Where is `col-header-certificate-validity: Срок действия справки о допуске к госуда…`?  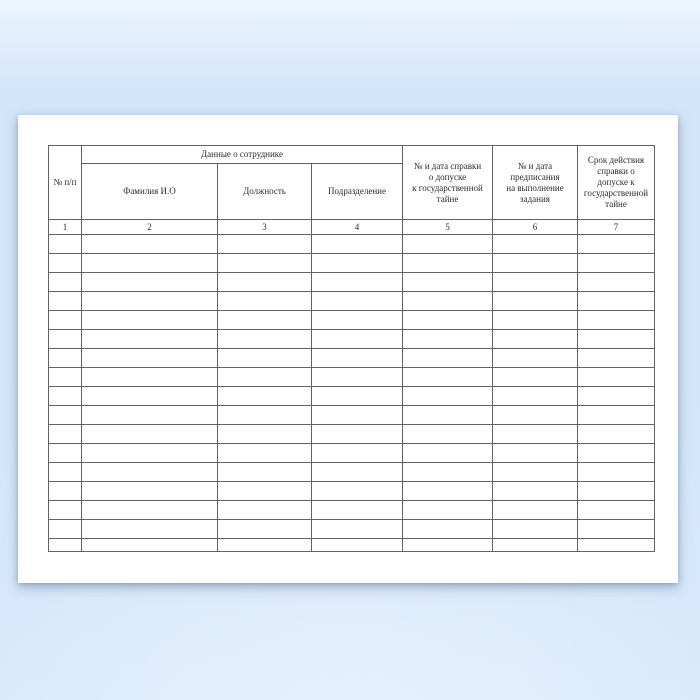
col-header-certificate-validity: Срок действия справки о допуске к госуда… is located at coordinates (616, 182).